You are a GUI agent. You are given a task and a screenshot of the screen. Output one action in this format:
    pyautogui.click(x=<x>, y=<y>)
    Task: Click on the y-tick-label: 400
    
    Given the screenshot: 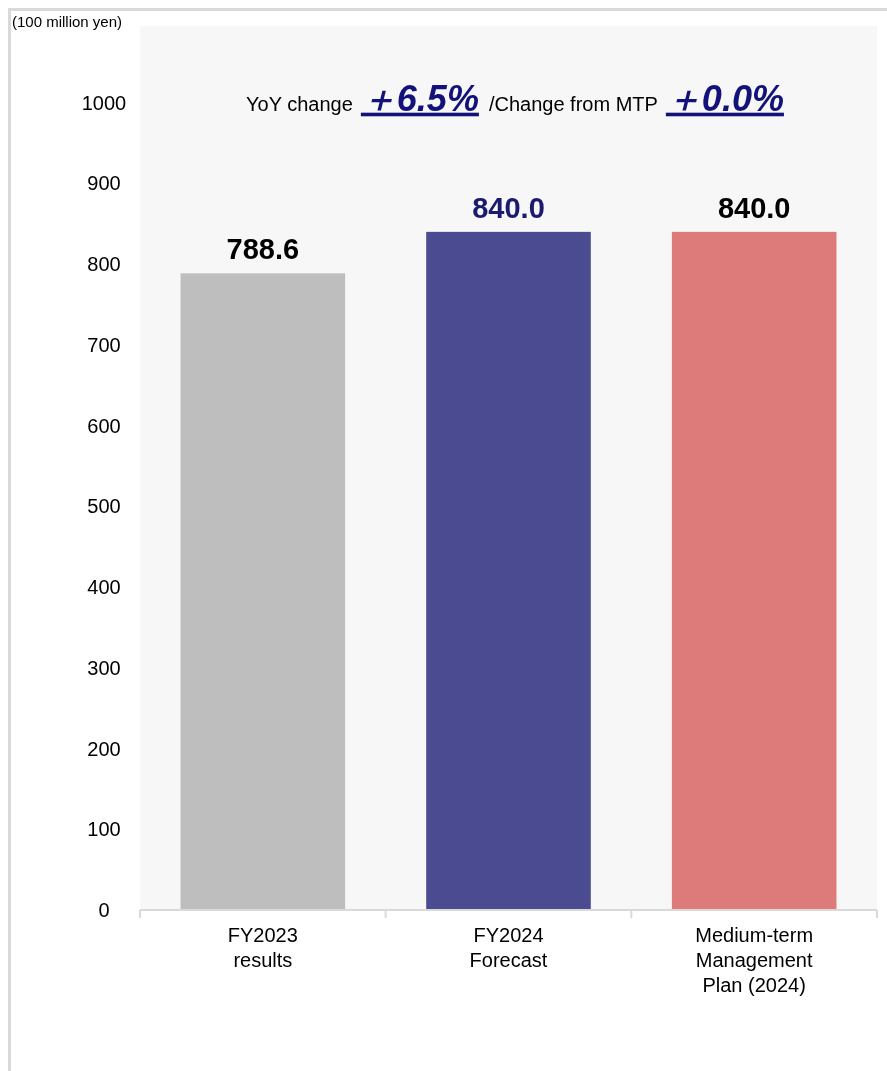 What is the action you would take?
    pyautogui.click(x=104, y=587)
    